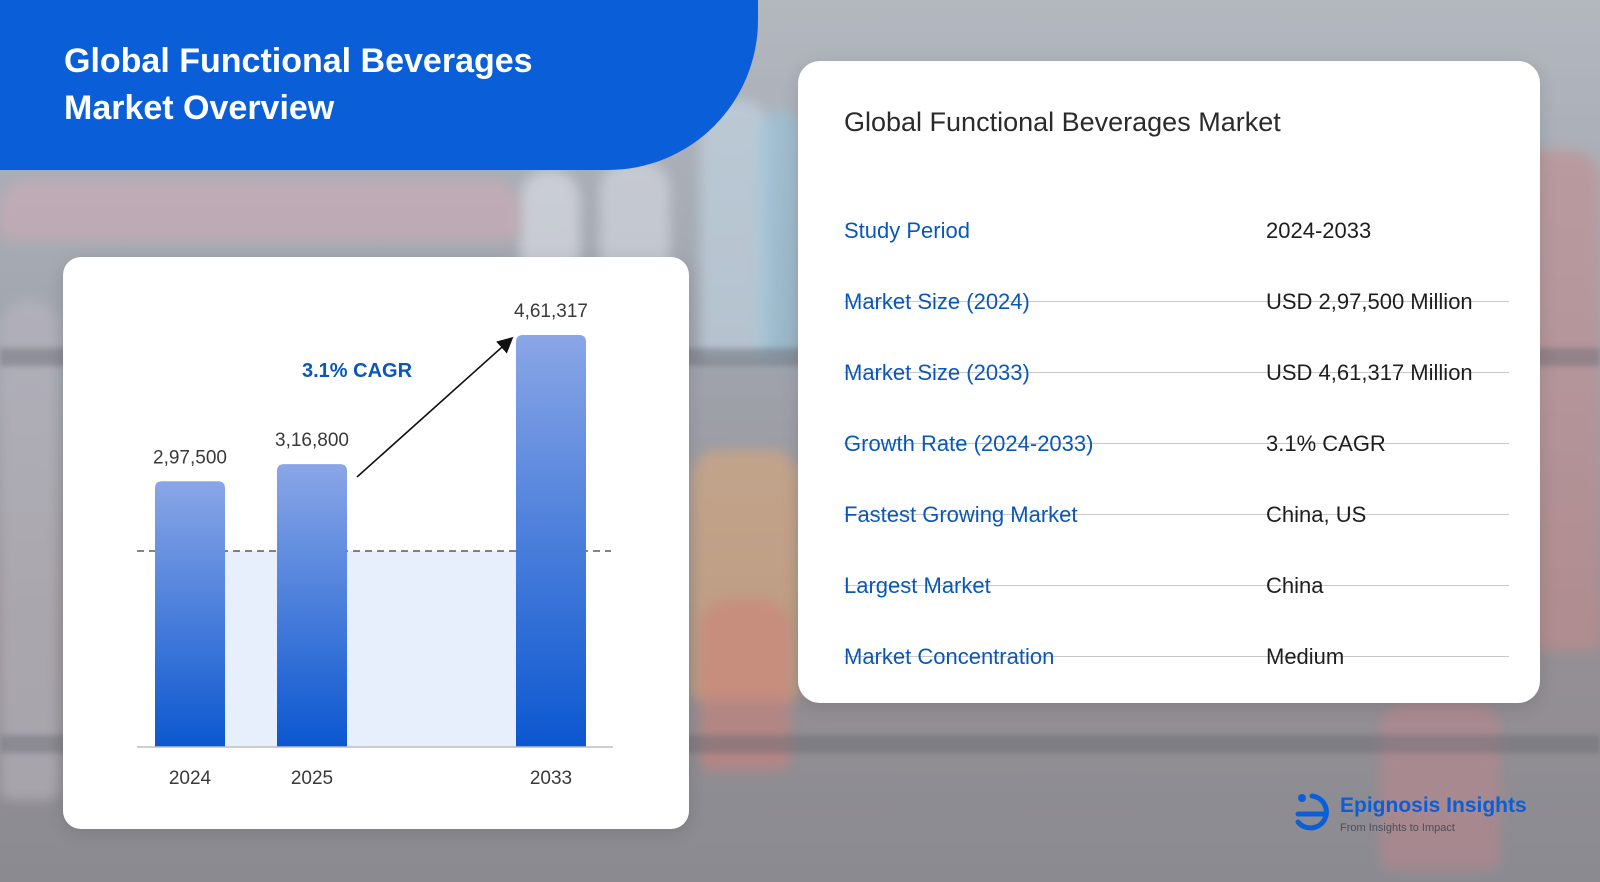 Image resolution: width=1600 pixels, height=882 pixels. I want to click on data-label-2033: 4,61,317, so click(551, 311).